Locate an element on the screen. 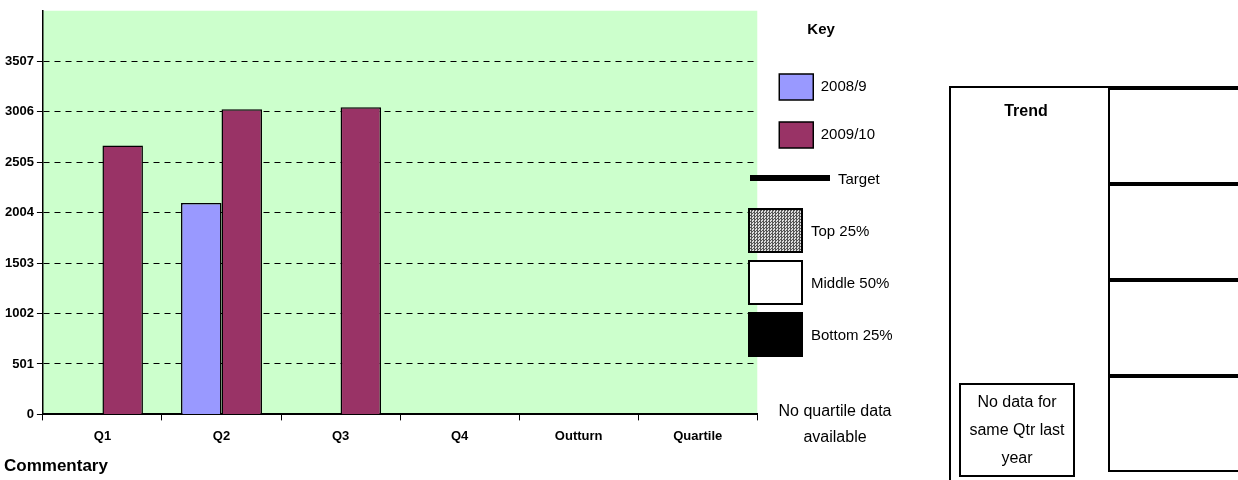 The height and width of the screenshot is (480, 1238). y-tick-label: 1503 is located at coordinates (19, 262).